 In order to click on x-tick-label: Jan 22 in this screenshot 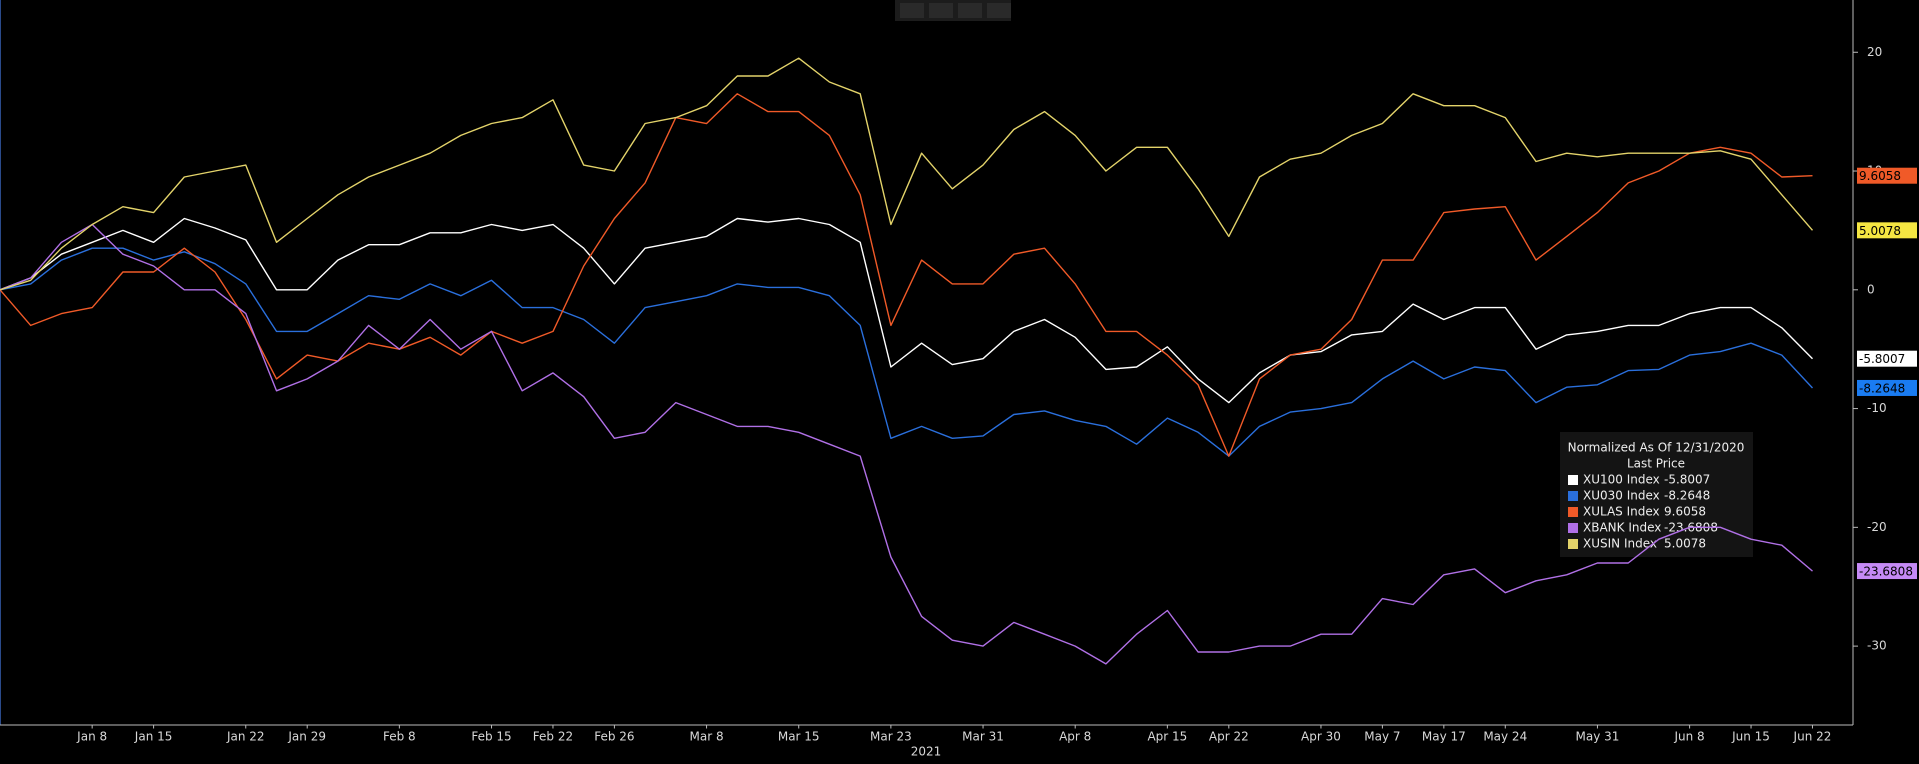, I will do `click(245, 737)`.